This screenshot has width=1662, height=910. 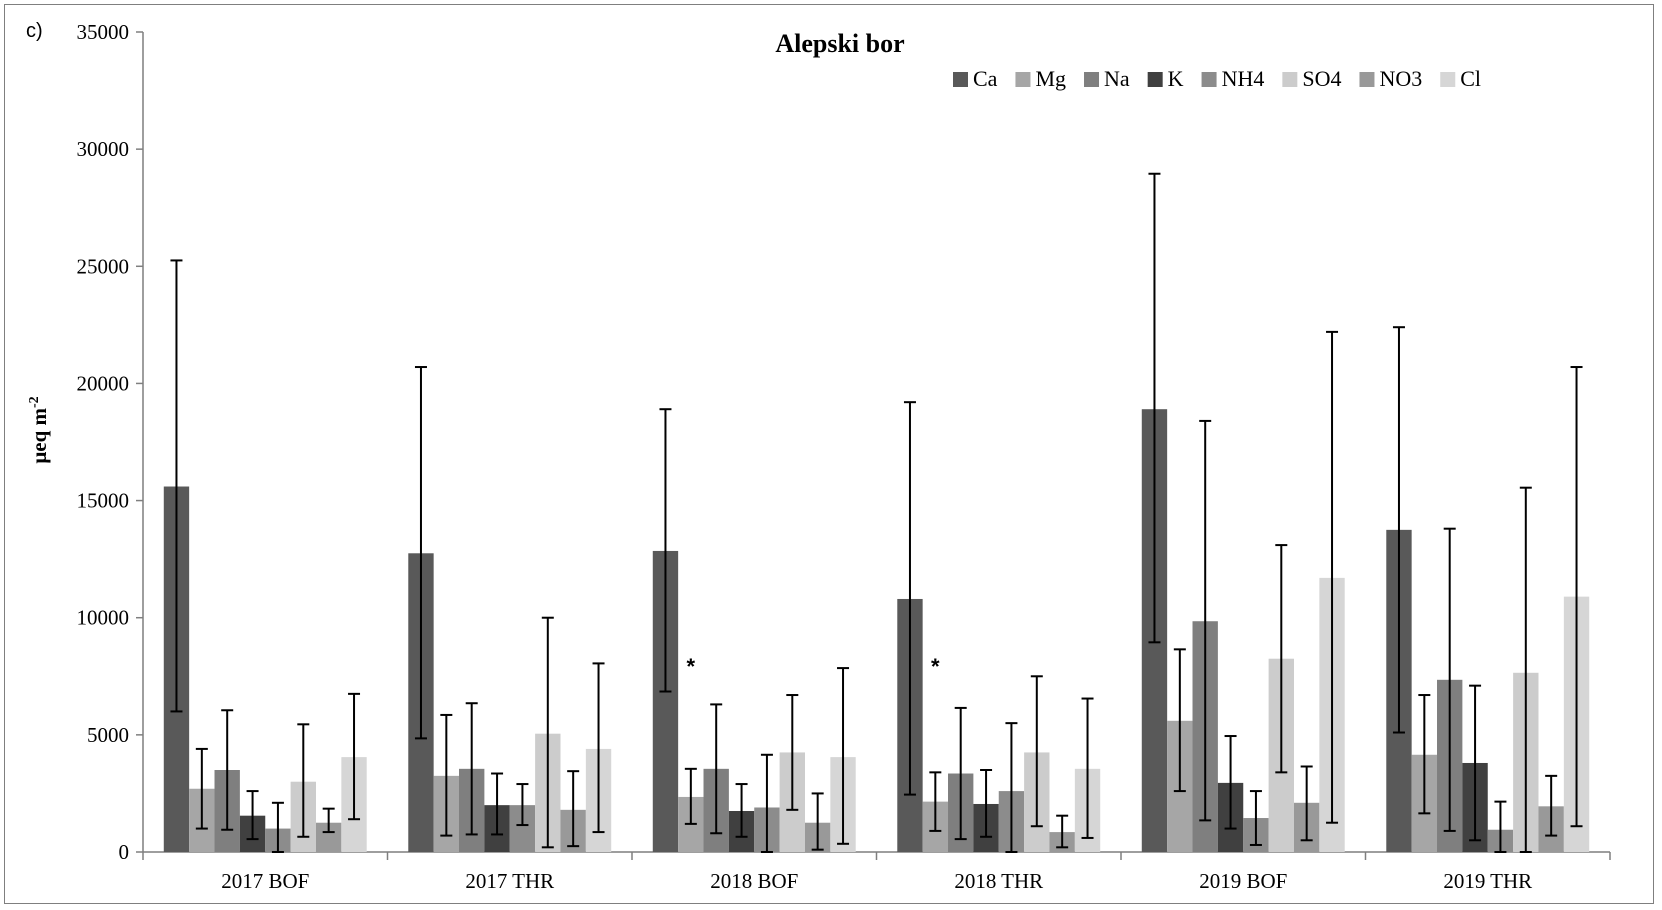 I want to click on legend-swatch-k, so click(x=1155, y=79).